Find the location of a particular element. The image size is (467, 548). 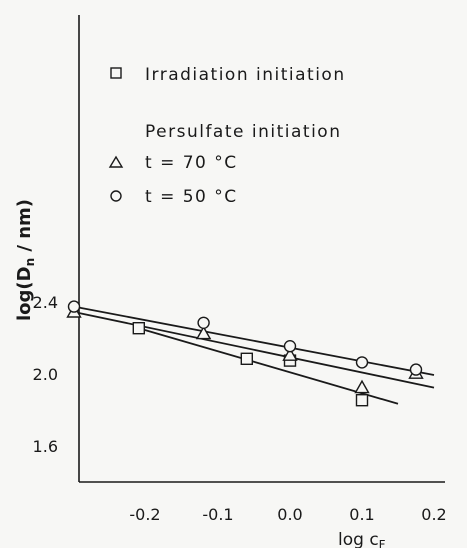

legend-triangle-marker is located at coordinates (116, 161).